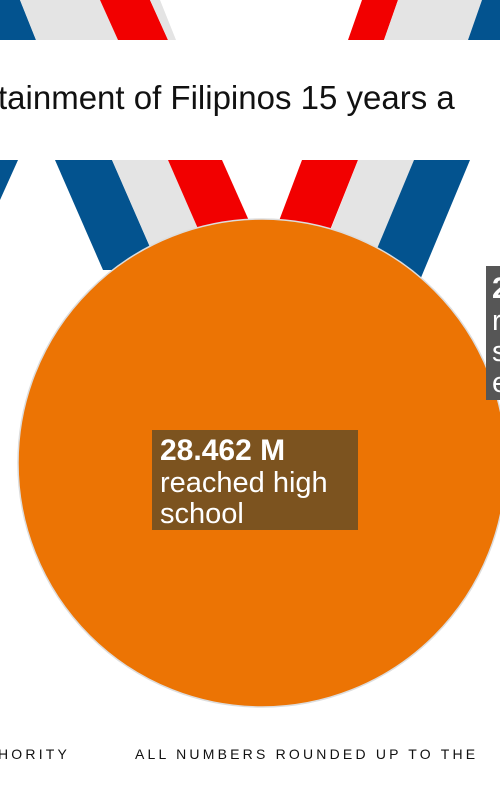  I want to click on footer-source: HORITY, so click(35, 754).